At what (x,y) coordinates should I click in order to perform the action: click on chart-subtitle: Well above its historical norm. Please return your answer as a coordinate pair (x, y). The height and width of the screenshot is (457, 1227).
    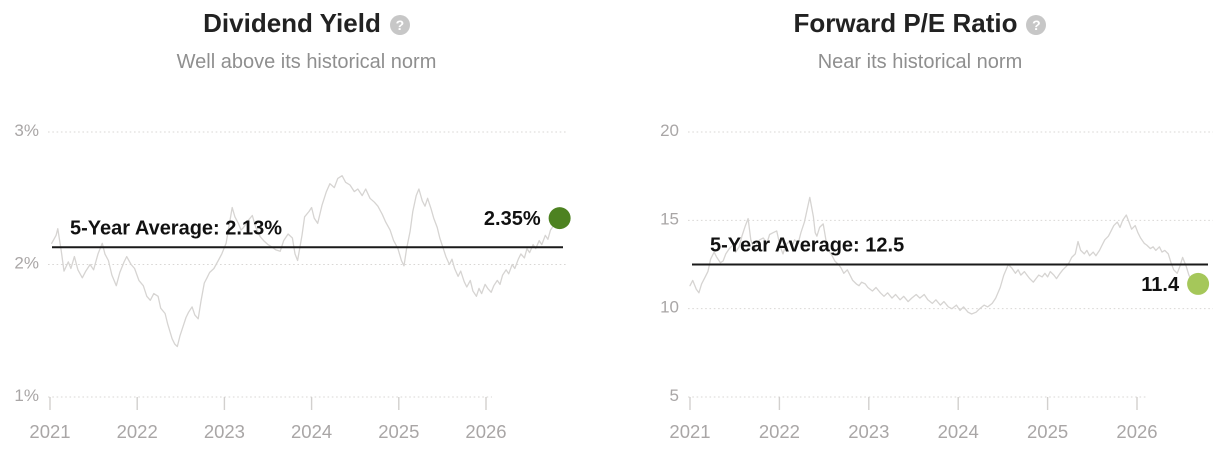
    Looking at the image, I should click on (306, 61).